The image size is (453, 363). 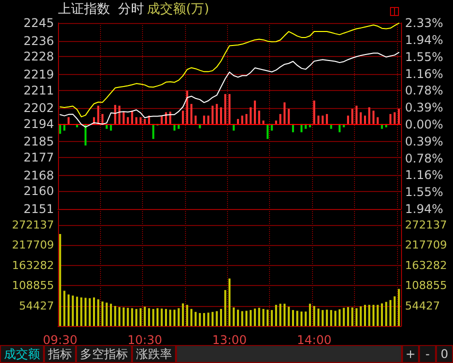 What do you see at coordinates (84, 9) in the screenshot?
I see `chart-title: 上证指数` at bounding box center [84, 9].